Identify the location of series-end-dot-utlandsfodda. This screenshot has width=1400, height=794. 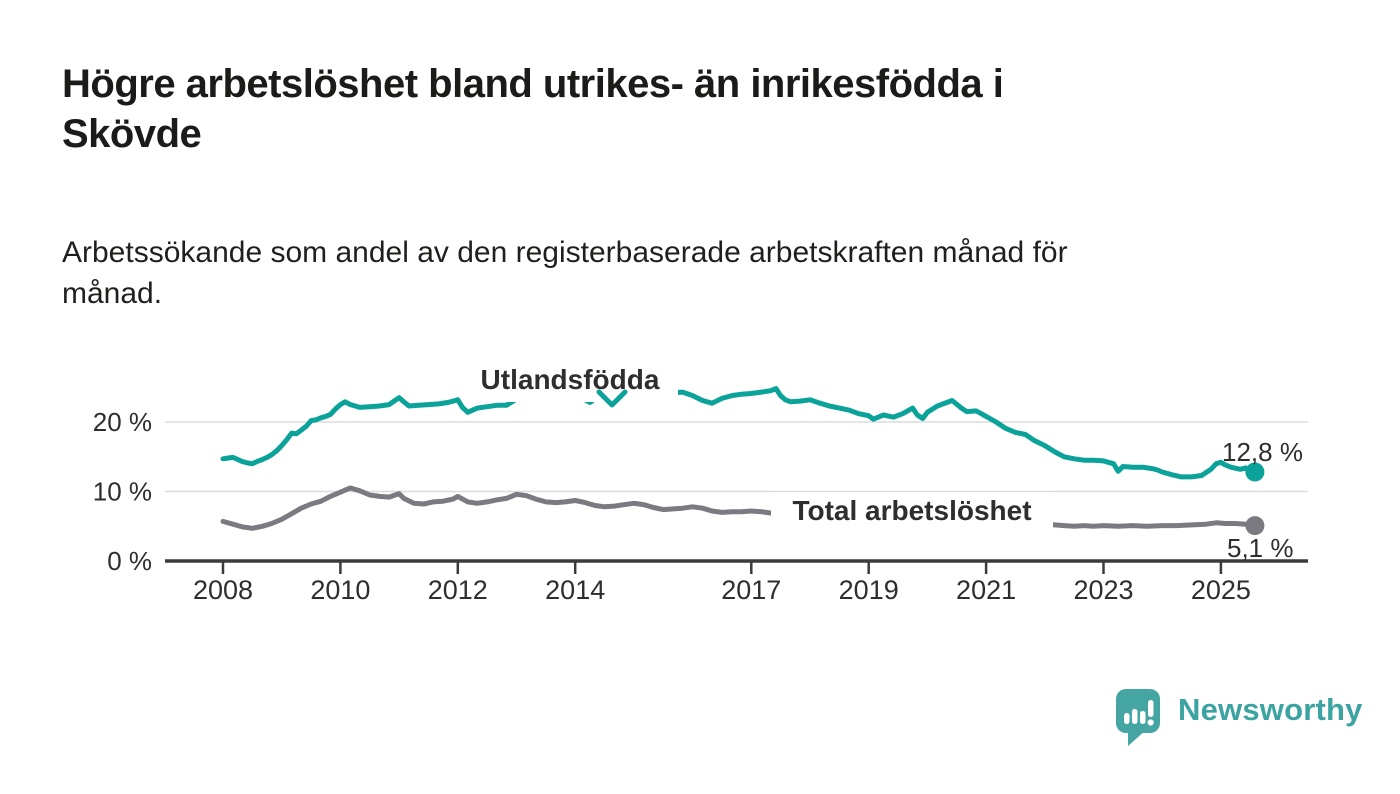
(1255, 472).